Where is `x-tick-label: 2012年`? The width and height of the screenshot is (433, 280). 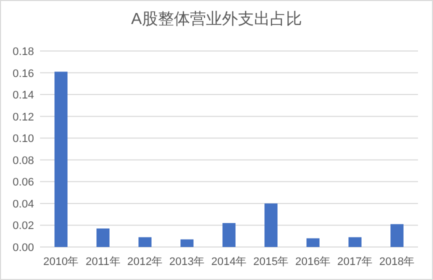 x-tick-label: 2012年 is located at coordinates (145, 262).